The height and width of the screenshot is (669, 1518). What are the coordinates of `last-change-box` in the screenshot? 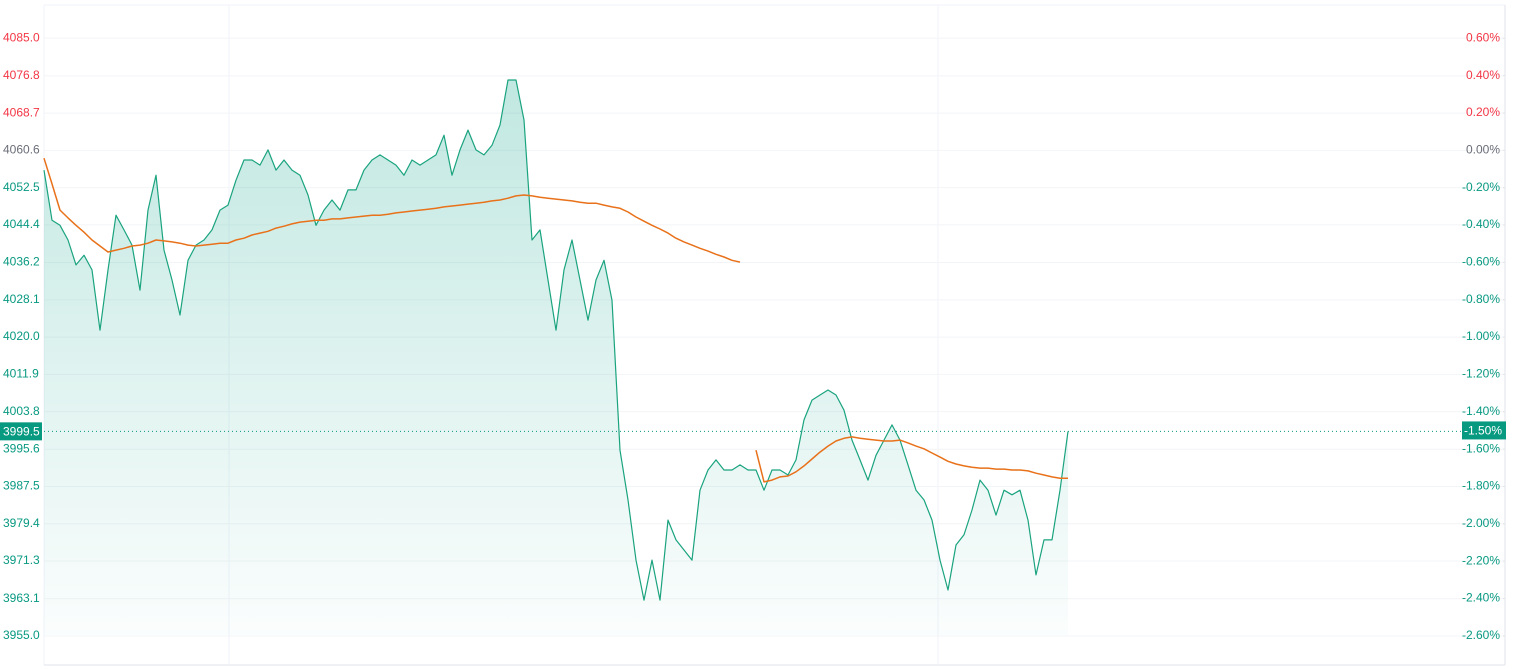 It's located at (1484, 430).